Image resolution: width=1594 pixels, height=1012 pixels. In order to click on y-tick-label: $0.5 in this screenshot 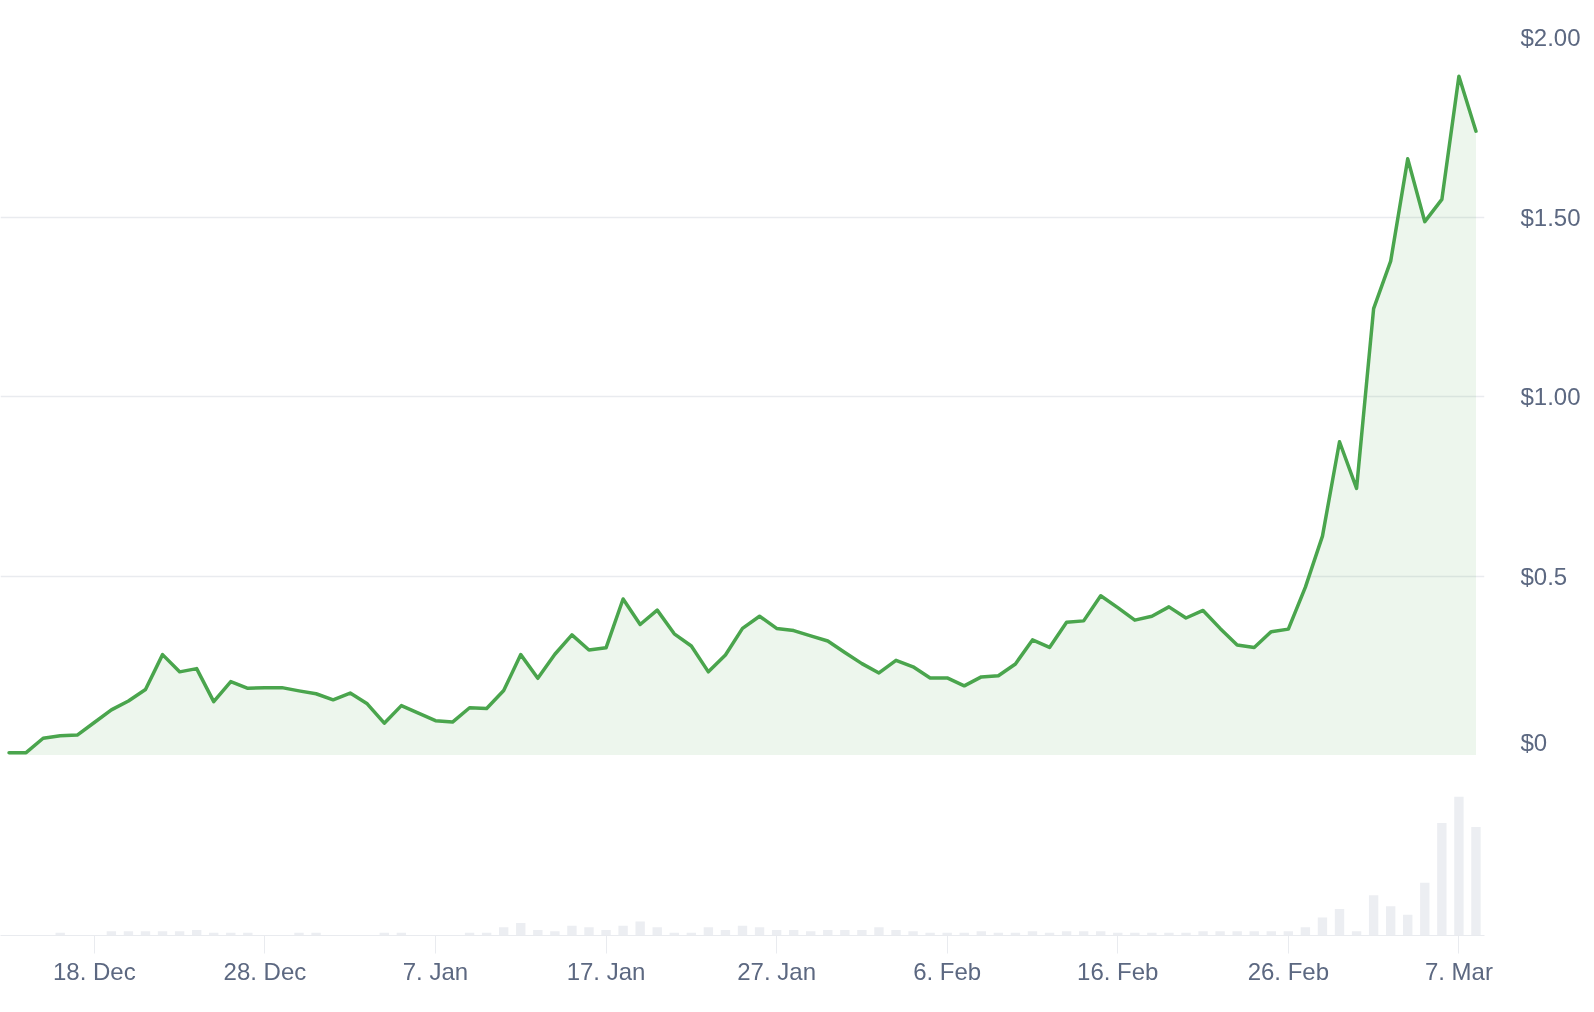, I will do `click(1544, 576)`.